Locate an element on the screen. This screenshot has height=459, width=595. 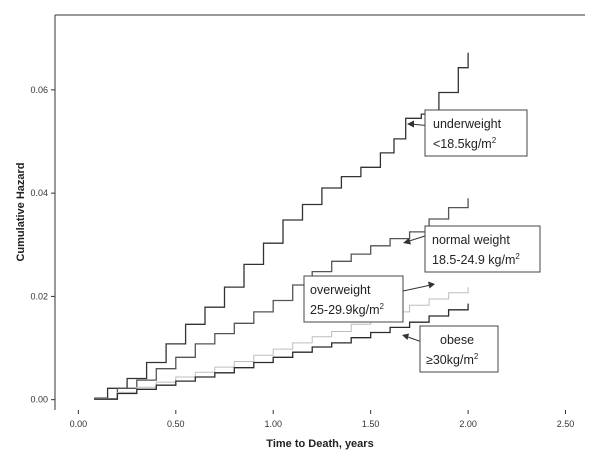
x-tick-label: 1.00 is located at coordinates (273, 424).